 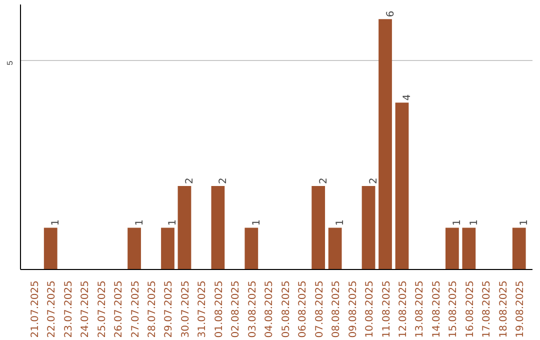 What do you see at coordinates (386, 309) in the screenshot?
I see `x-tick-label: 11.08.2025` at bounding box center [386, 309].